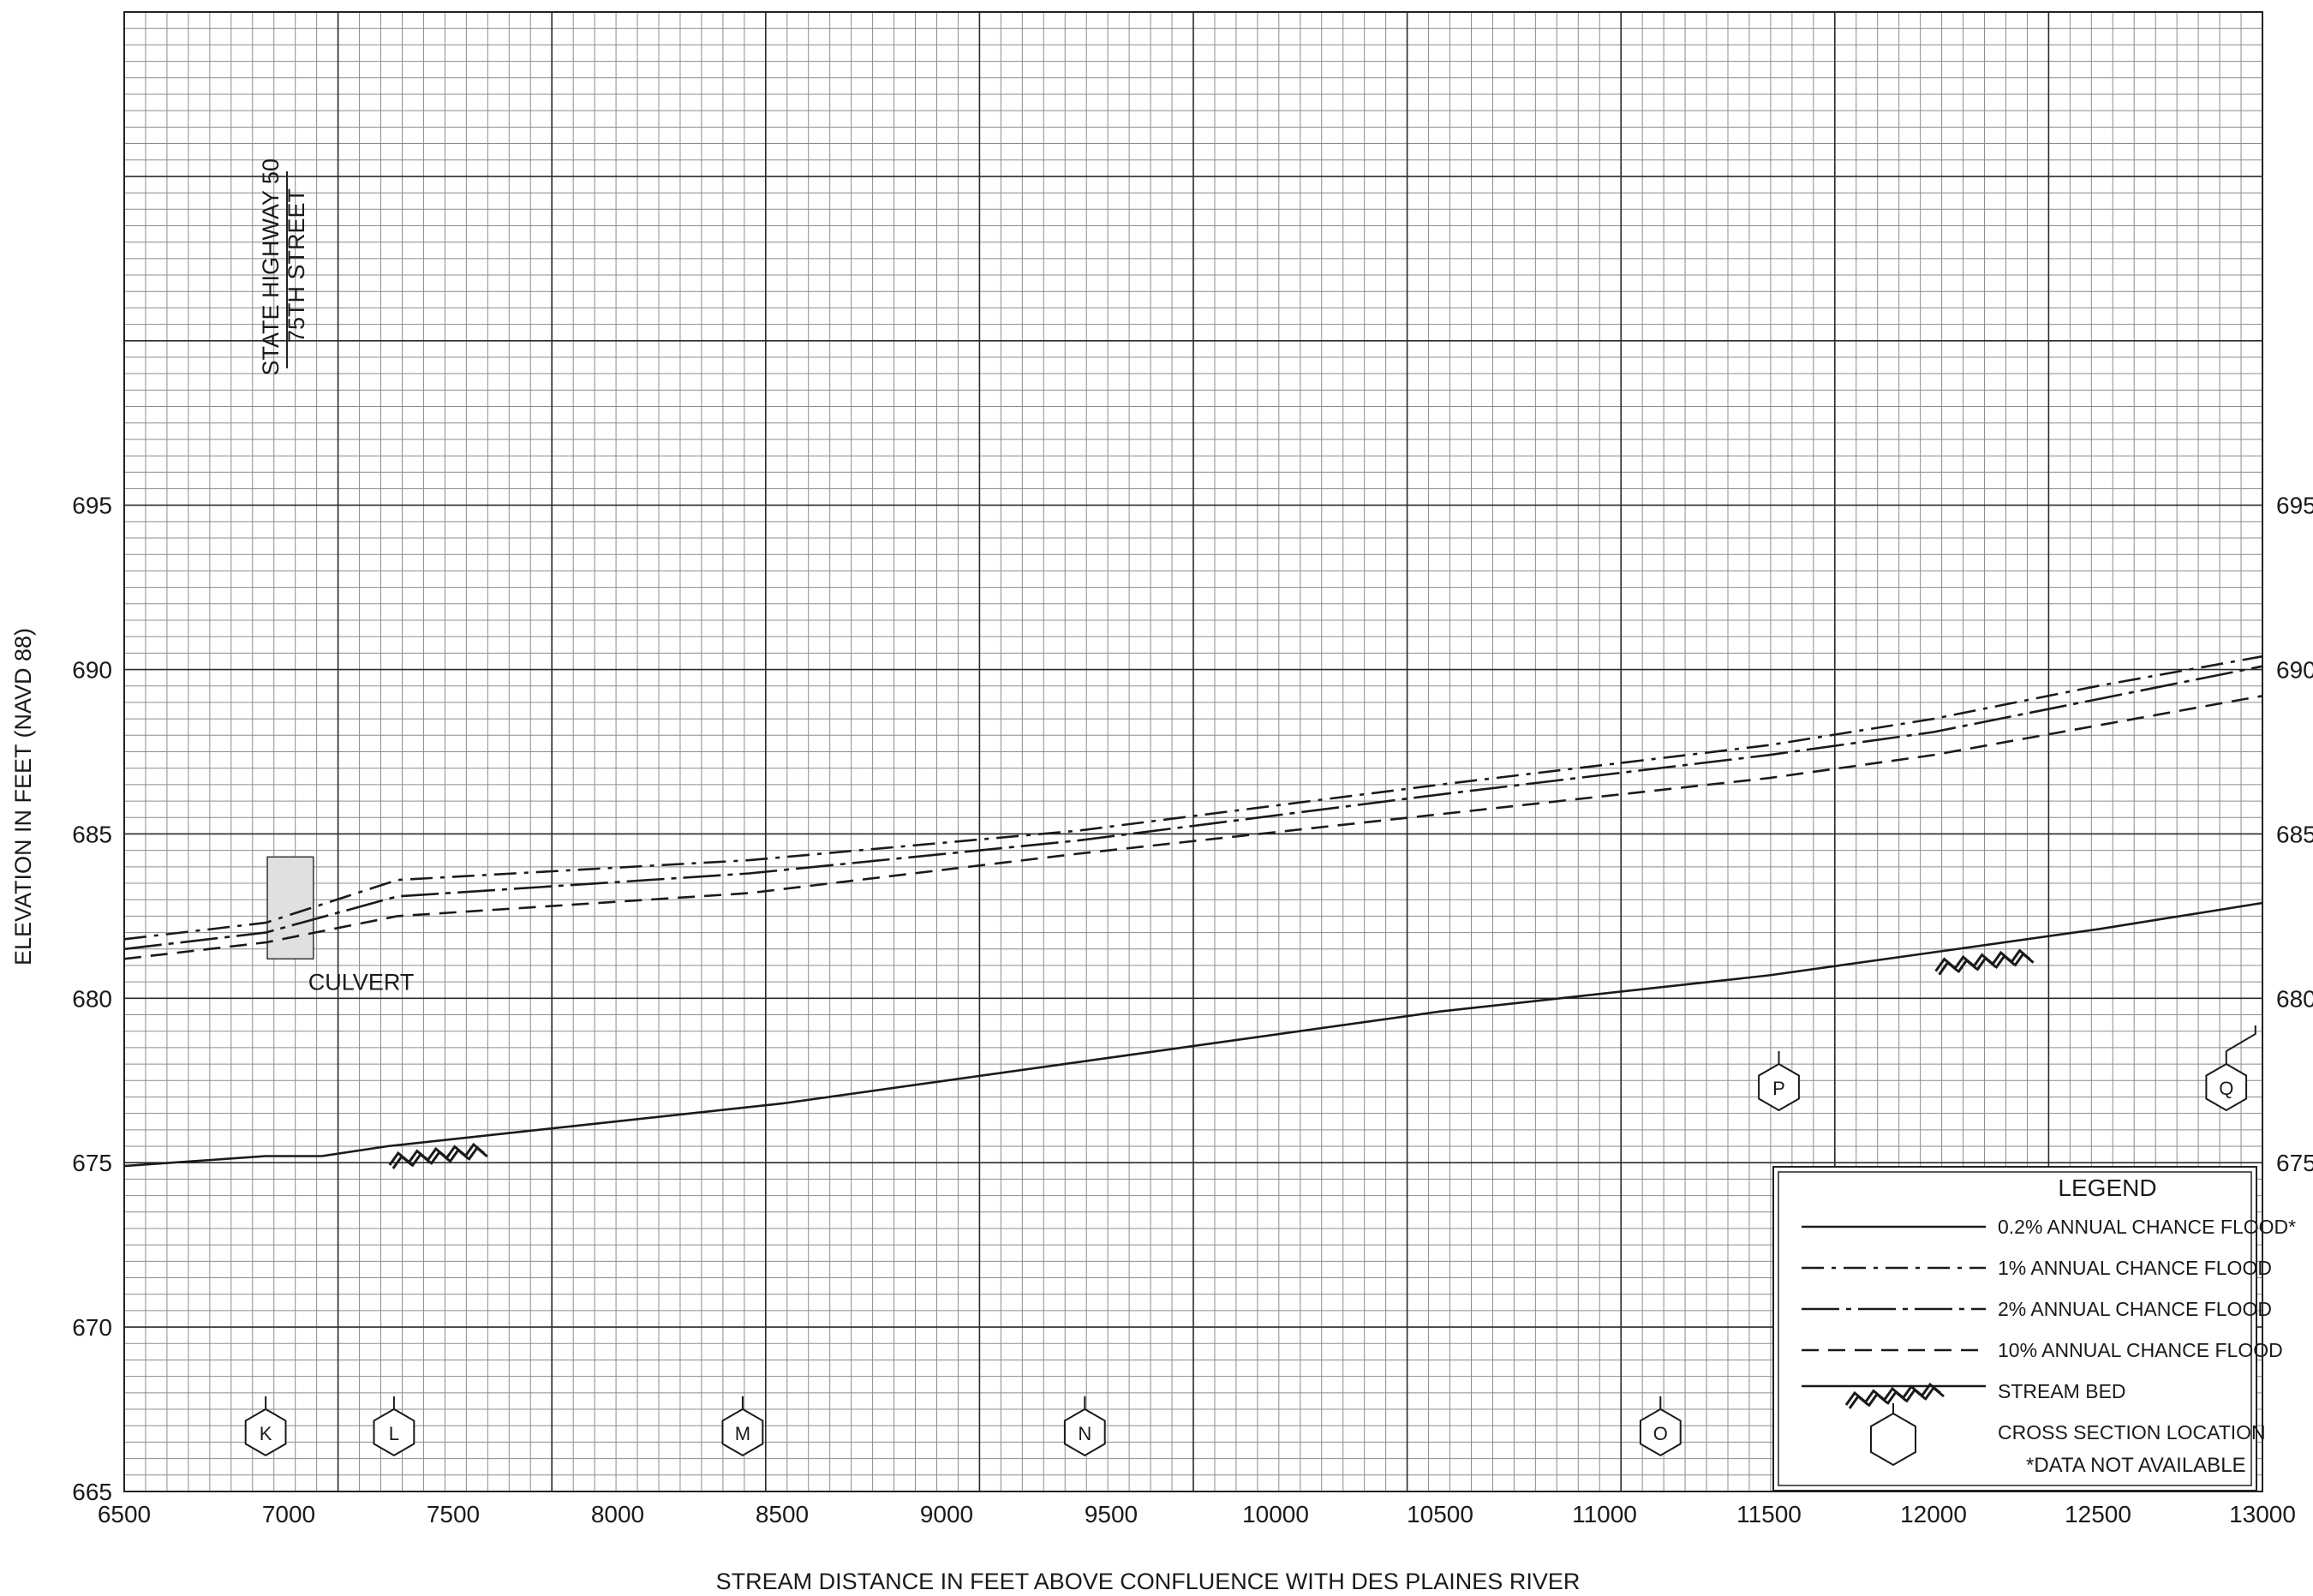 This screenshot has height=1596, width=2313. What do you see at coordinates (453, 1514) in the screenshot?
I see `x-tick-label: 7500` at bounding box center [453, 1514].